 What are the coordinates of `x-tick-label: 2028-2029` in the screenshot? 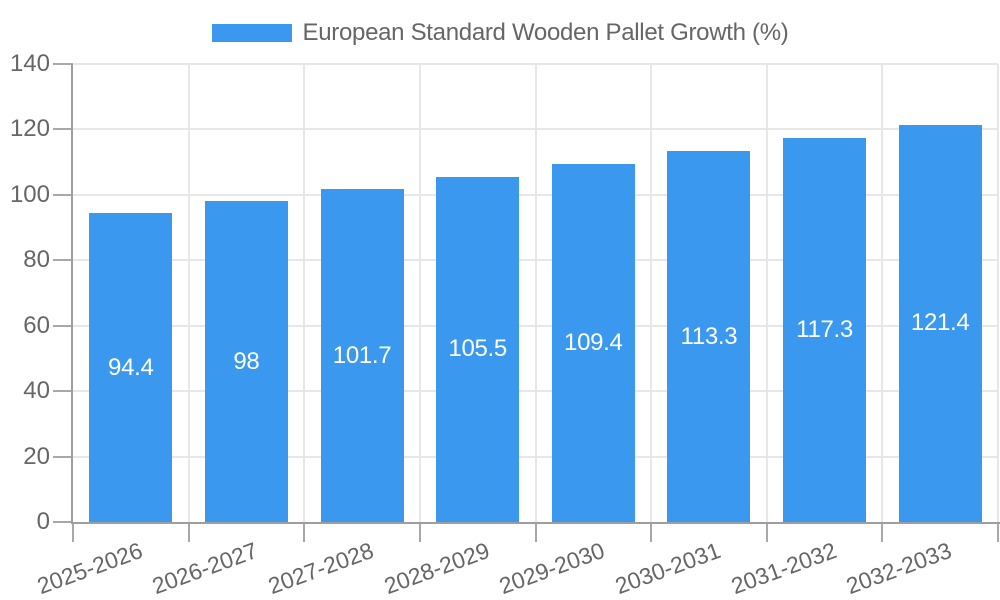 It's located at (436, 568).